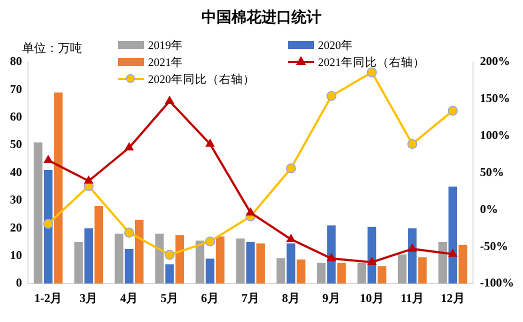 This screenshot has width=523, height=322. What do you see at coordinates (201, 79) in the screenshot?
I see `legend-label: 2020年同比（右轴）` at bounding box center [201, 79].